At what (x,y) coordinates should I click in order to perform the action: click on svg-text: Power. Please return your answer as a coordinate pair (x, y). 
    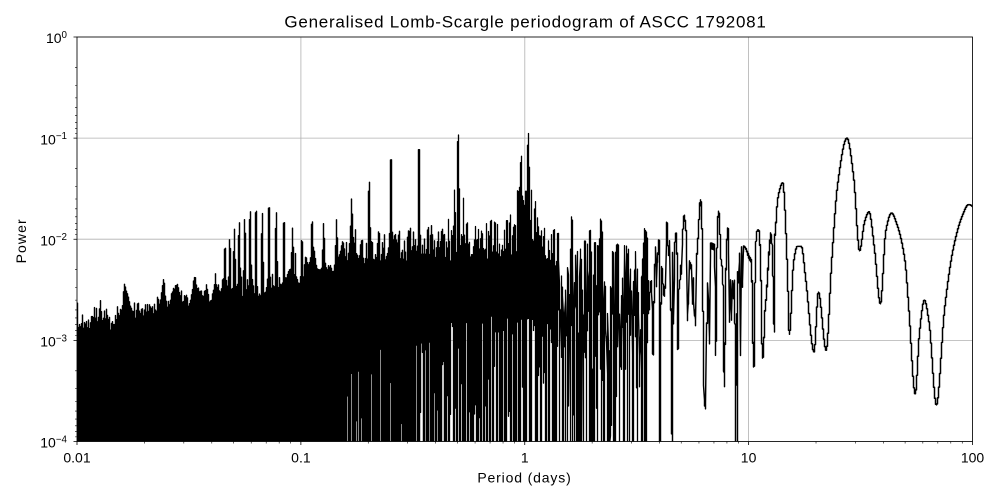
    Looking at the image, I should click on (21, 240).